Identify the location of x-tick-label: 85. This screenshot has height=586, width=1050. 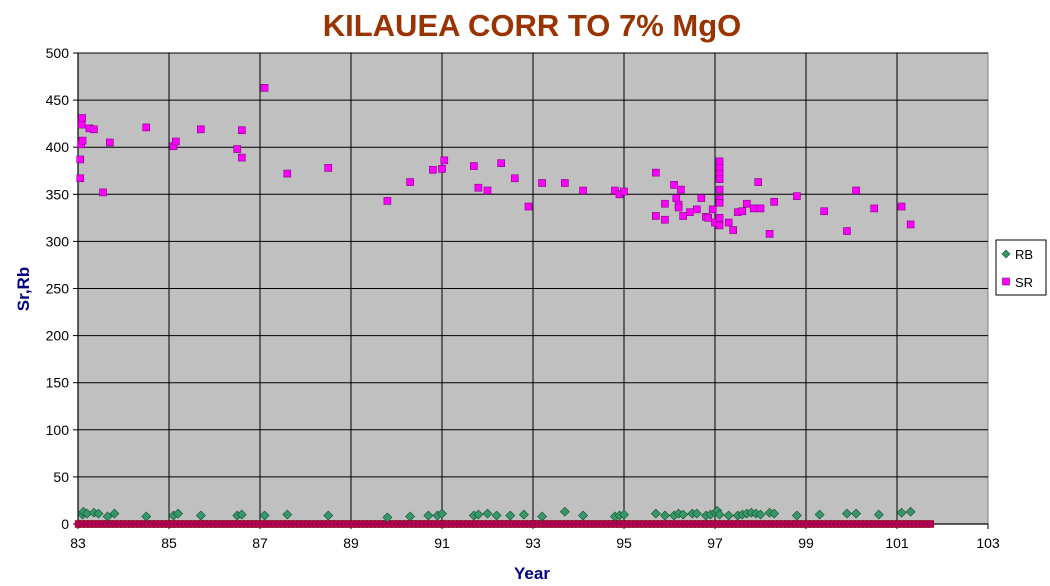
(169, 543).